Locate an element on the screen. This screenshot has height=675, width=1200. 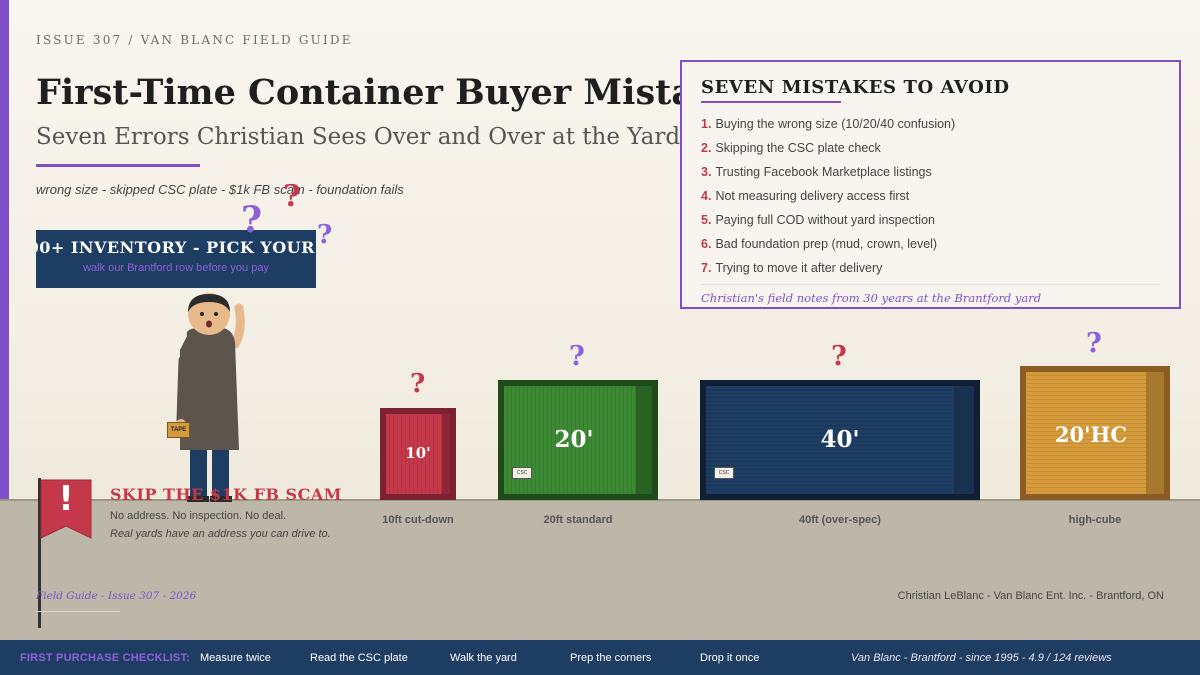
item-text: Skipping the CSC plate check is located at coordinates (798, 148).